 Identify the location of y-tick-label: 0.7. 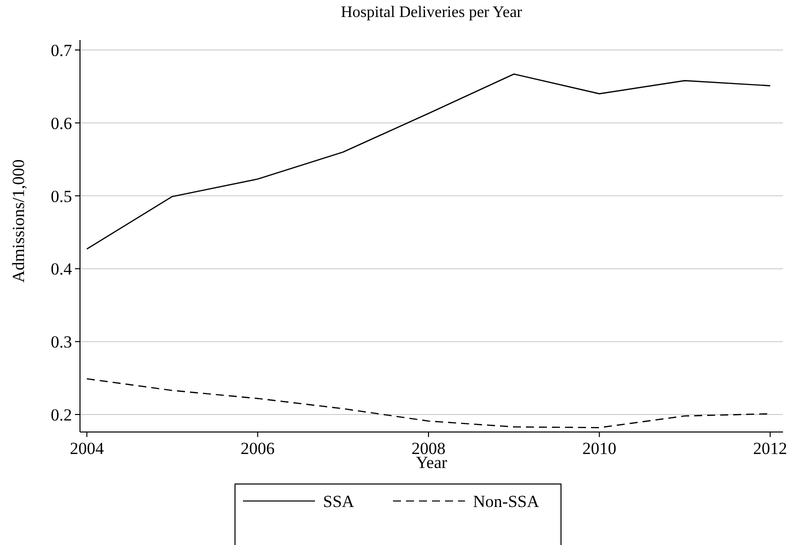
(61, 50).